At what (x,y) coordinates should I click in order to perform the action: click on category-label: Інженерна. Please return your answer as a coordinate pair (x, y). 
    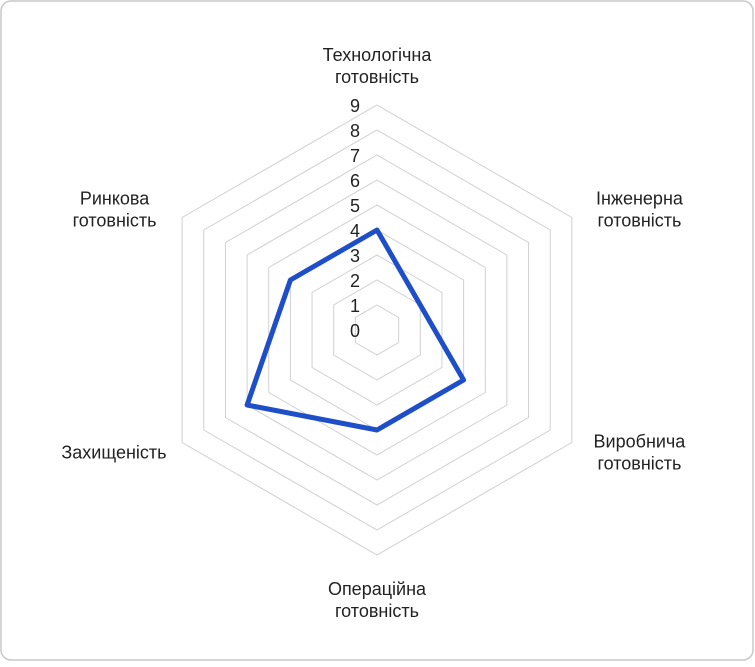
    Looking at the image, I should click on (640, 199).